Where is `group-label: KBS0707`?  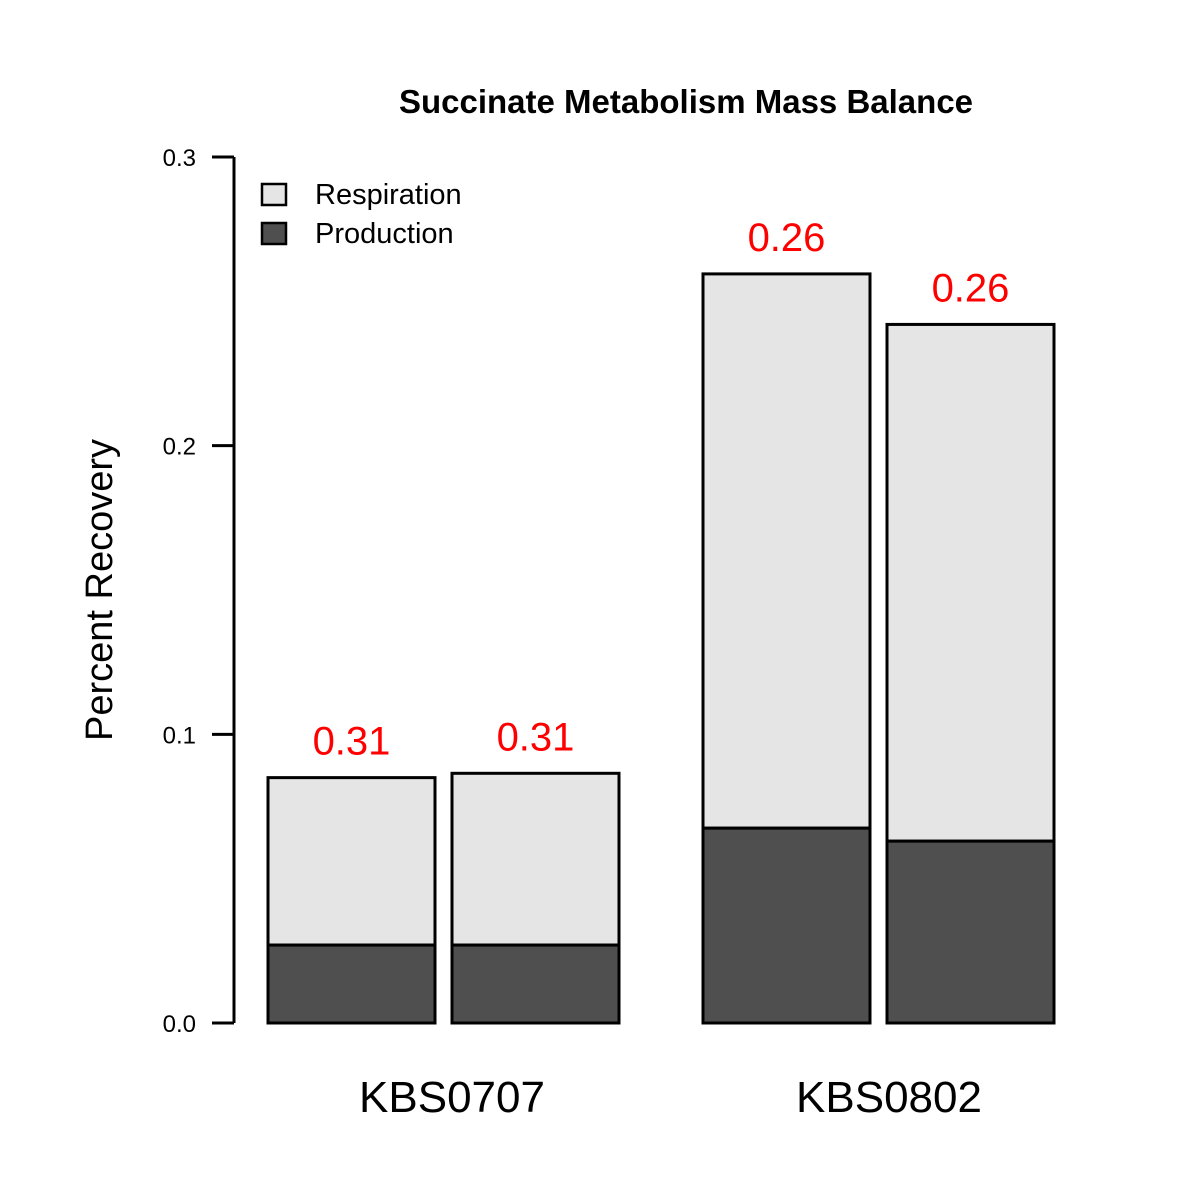
group-label: KBS0707 is located at coordinates (452, 1097).